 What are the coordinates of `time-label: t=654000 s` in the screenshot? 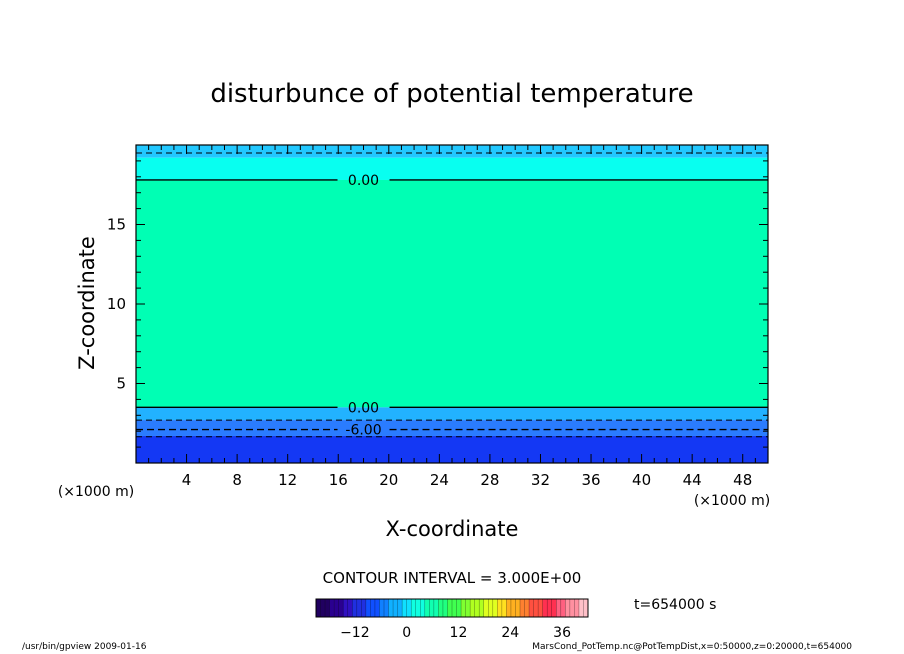 It's located at (675, 605).